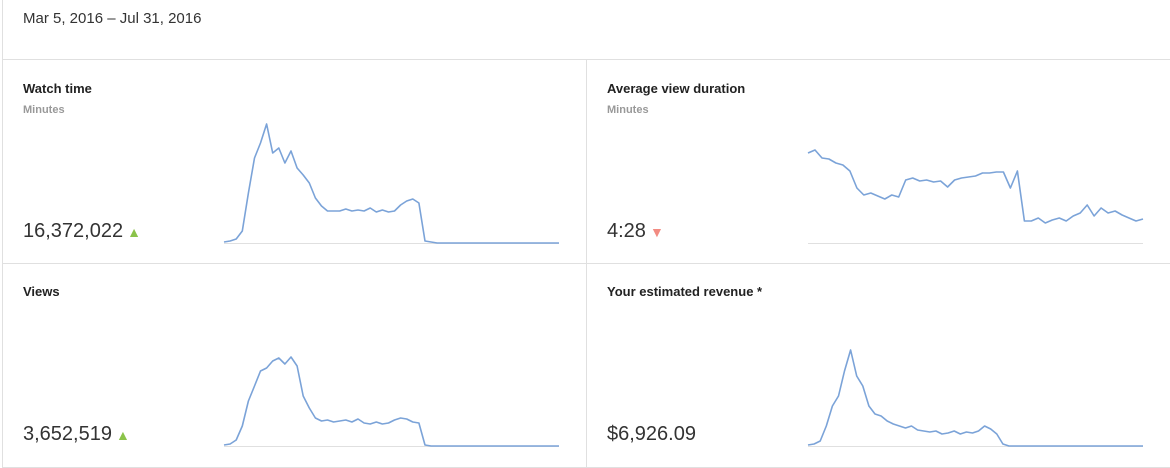  I want to click on metric-value: $6,926.09, so click(651, 434).